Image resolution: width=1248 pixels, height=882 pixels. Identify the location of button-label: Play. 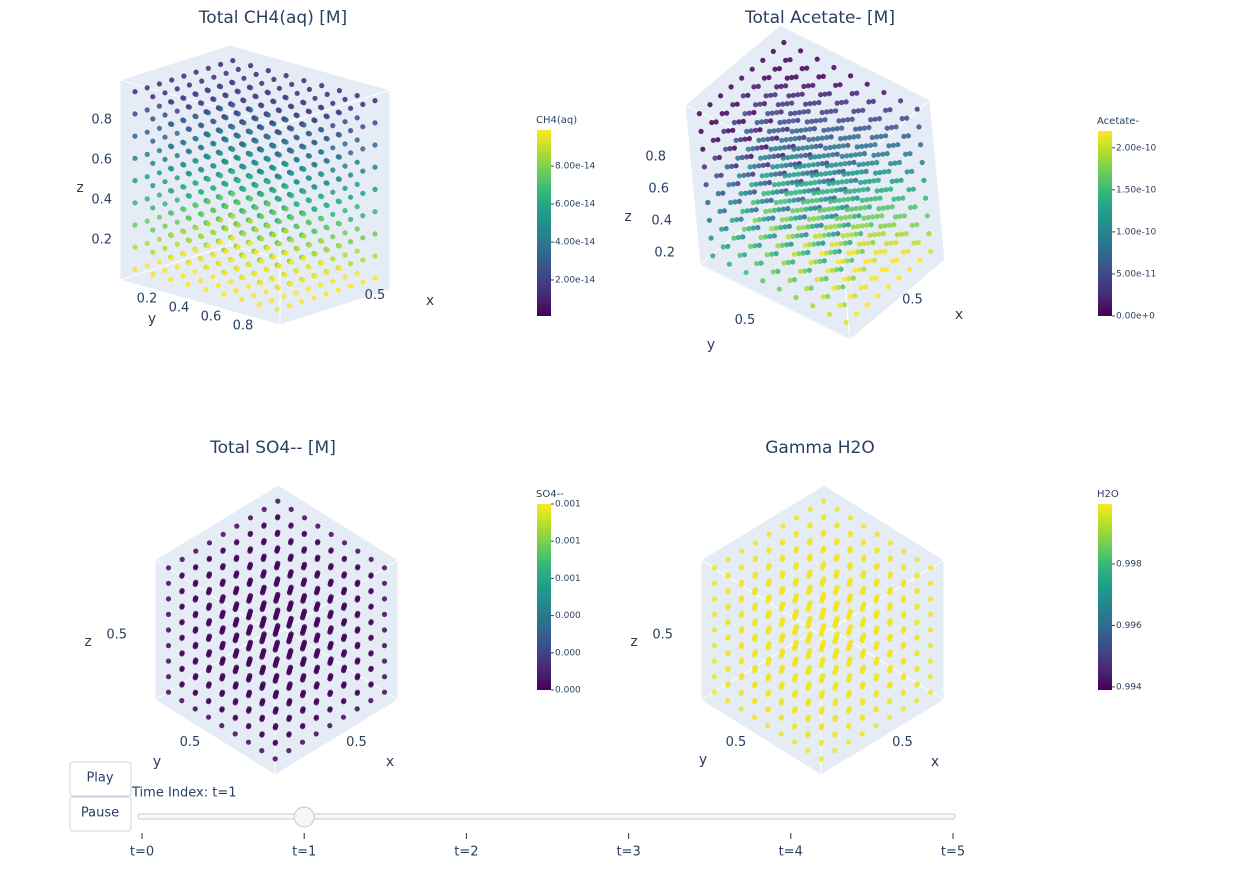
(99, 778).